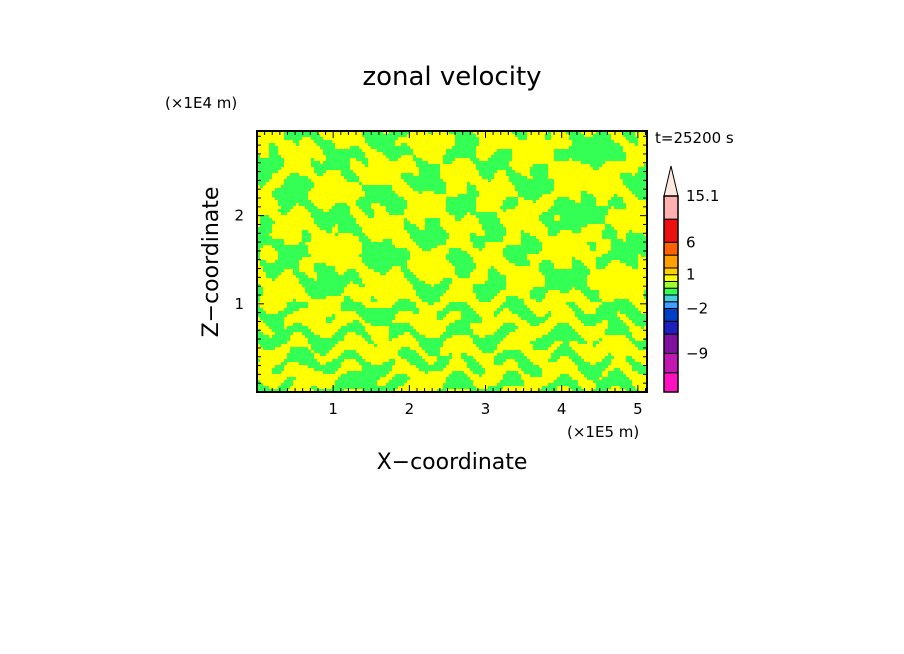 The image size is (904, 654). What do you see at coordinates (452, 462) in the screenshot?
I see `x-axis-label: X−coordinate` at bounding box center [452, 462].